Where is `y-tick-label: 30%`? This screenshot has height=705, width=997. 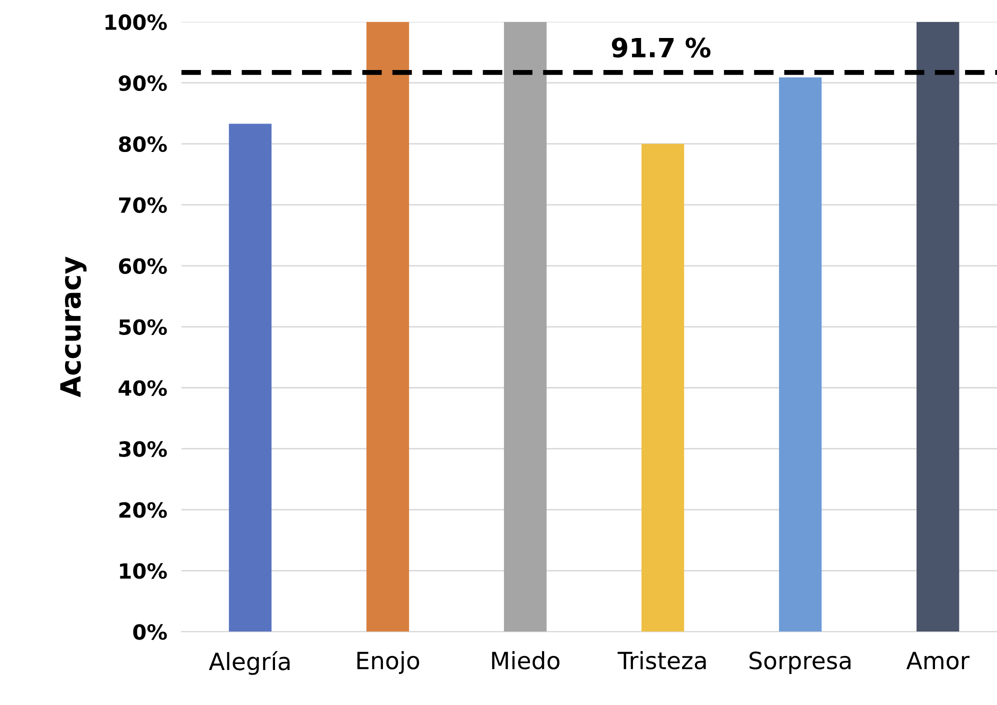
y-tick-label: 30% is located at coordinates (143, 449).